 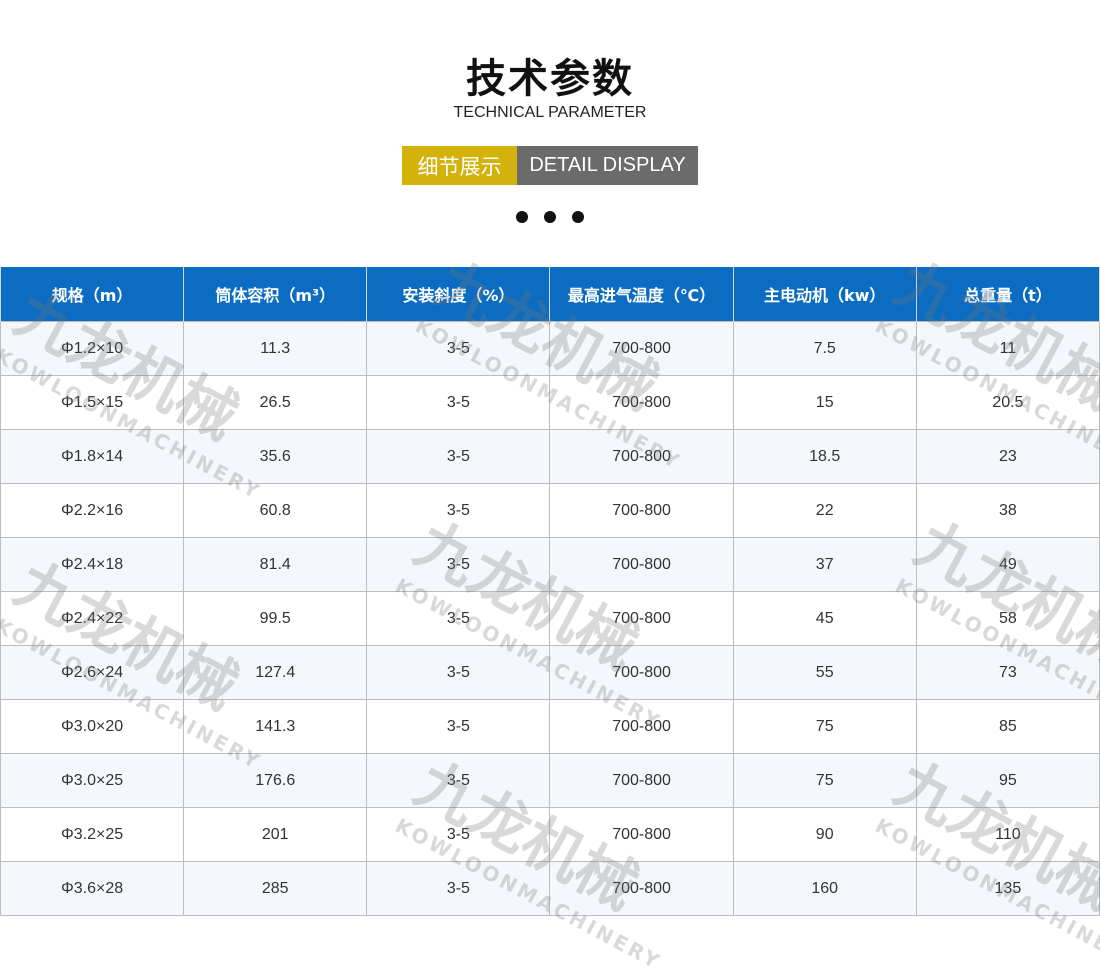 What do you see at coordinates (92, 456) in the screenshot?
I see `table-cell: Φ1.8×14` at bounding box center [92, 456].